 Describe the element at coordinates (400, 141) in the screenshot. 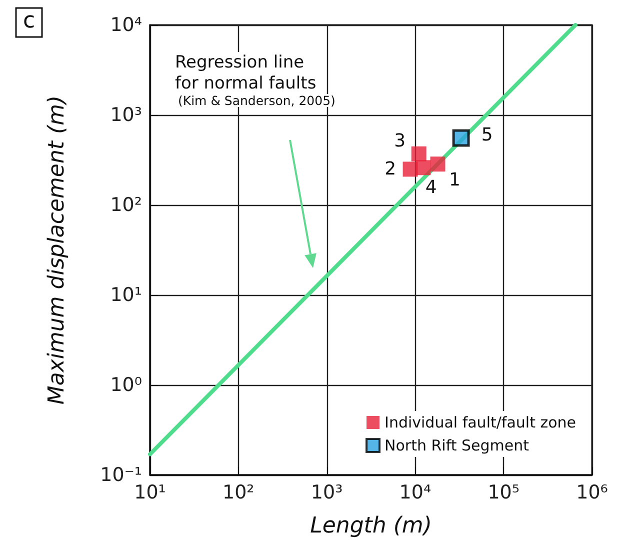

I see `annotation: 3` at that location.